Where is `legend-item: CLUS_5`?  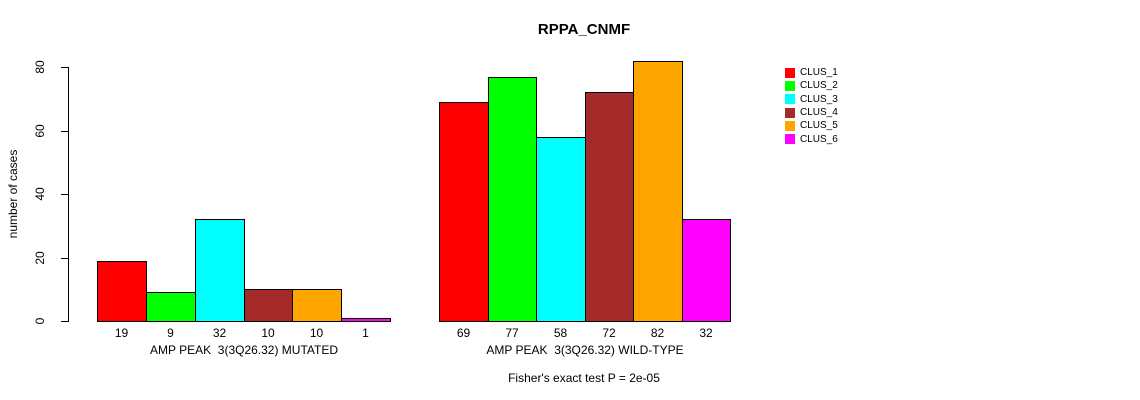
legend-item: CLUS_5 is located at coordinates (811, 125).